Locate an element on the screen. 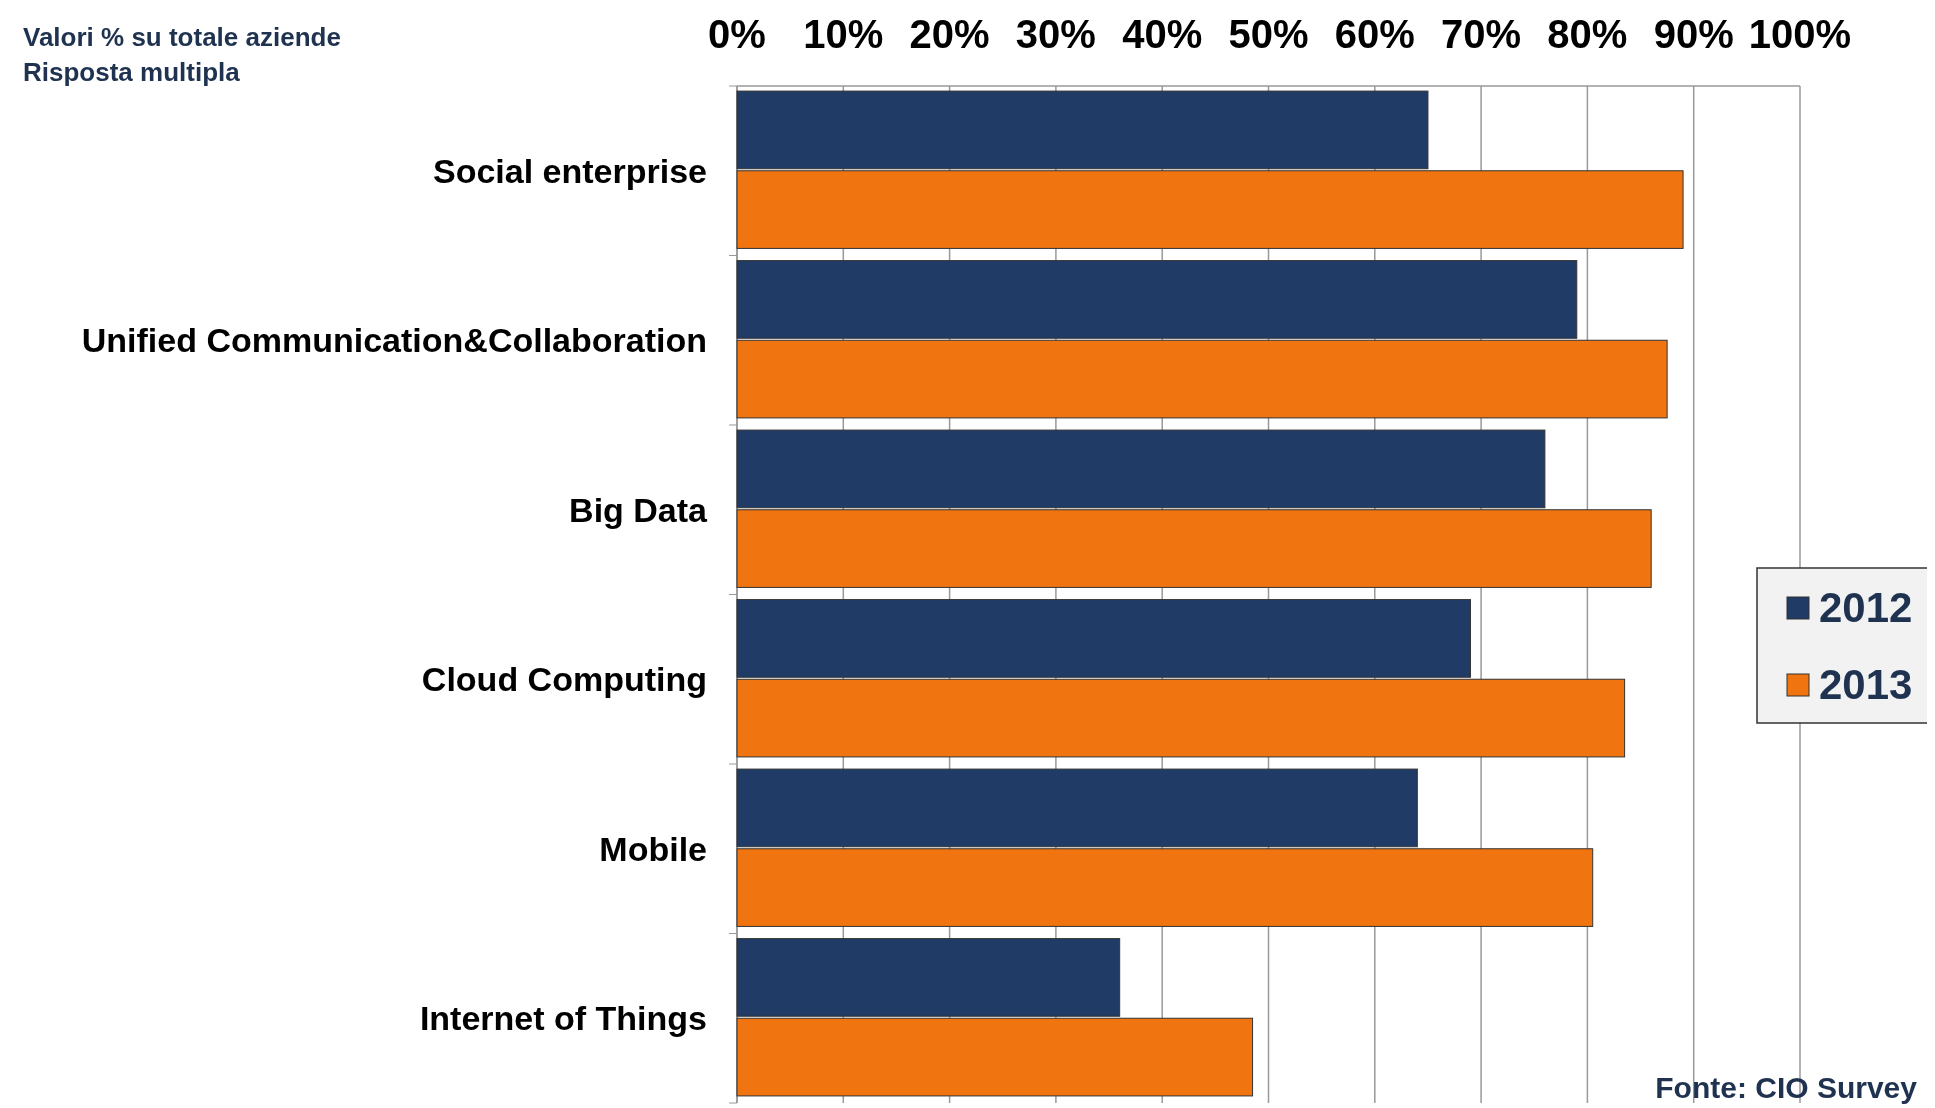 This screenshot has width=1935, height=1108. x-tick-label: 60% is located at coordinates (1374, 34).